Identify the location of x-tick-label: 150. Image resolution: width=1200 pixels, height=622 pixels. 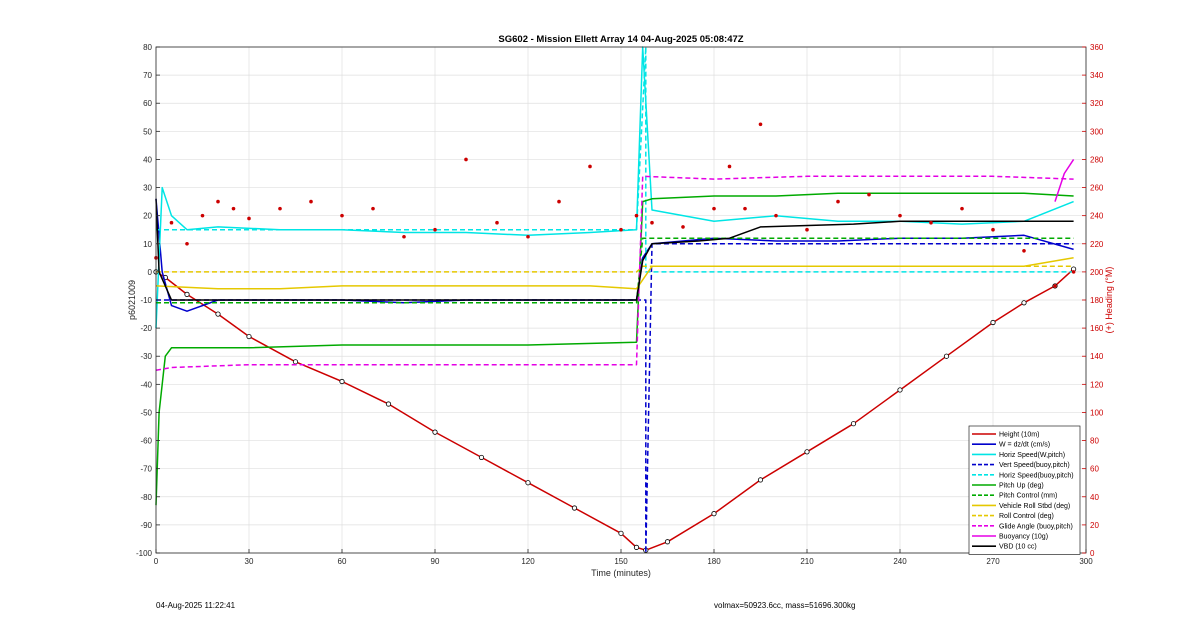
(621, 561).